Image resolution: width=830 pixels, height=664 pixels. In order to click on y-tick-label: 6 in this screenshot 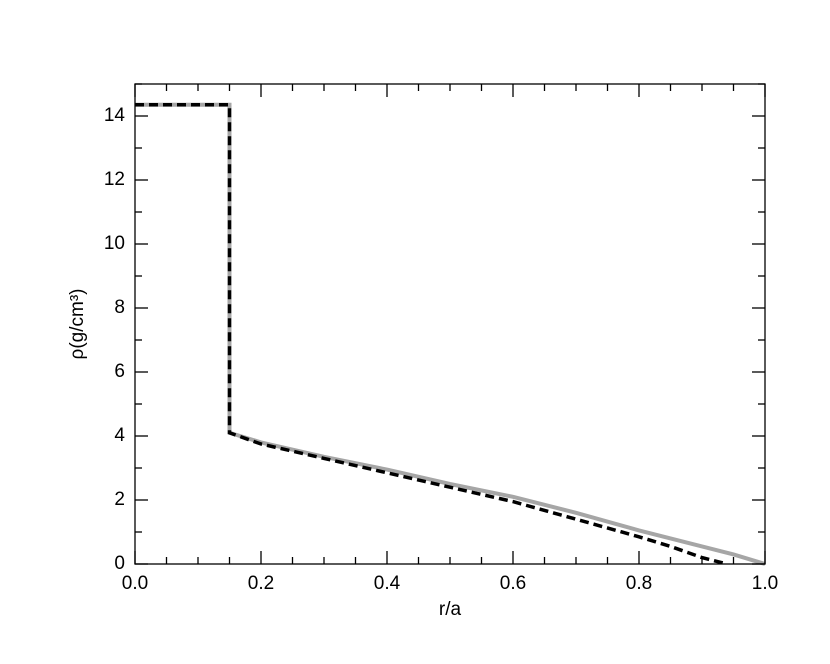, I will do `click(119, 371)`.